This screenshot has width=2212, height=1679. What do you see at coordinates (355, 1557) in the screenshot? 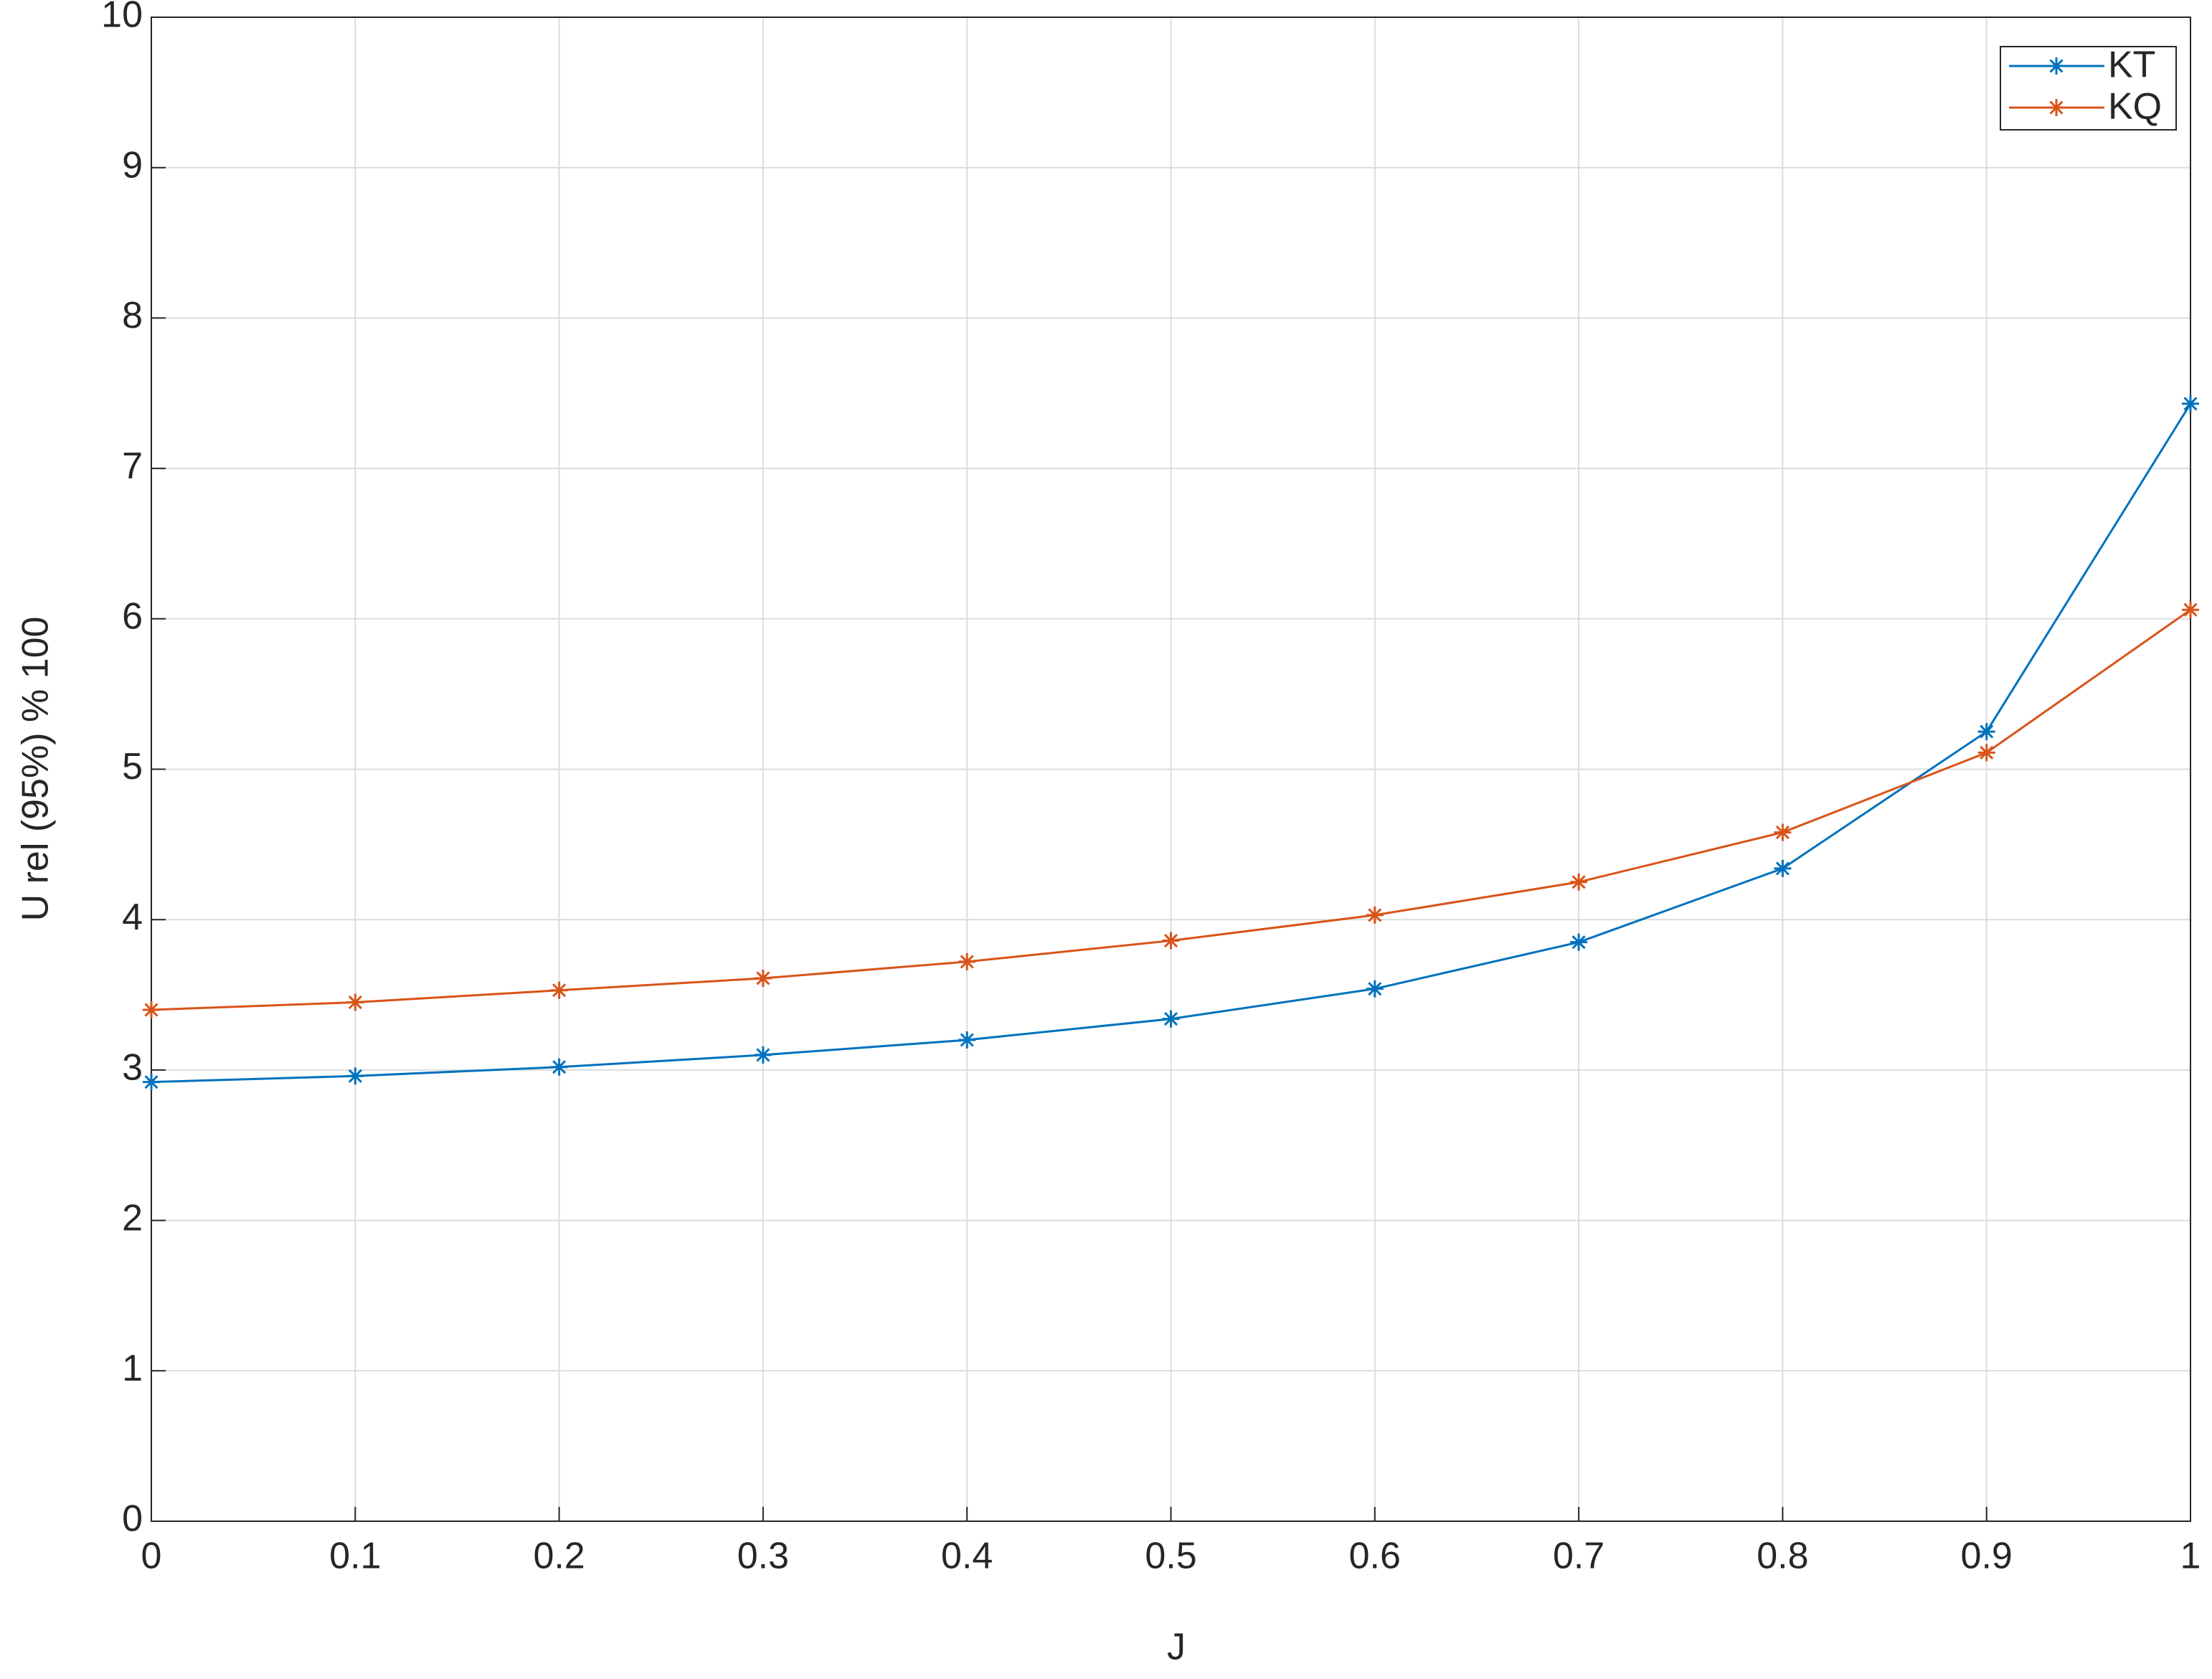
I see `x-tick-label: 0.1` at bounding box center [355, 1557].